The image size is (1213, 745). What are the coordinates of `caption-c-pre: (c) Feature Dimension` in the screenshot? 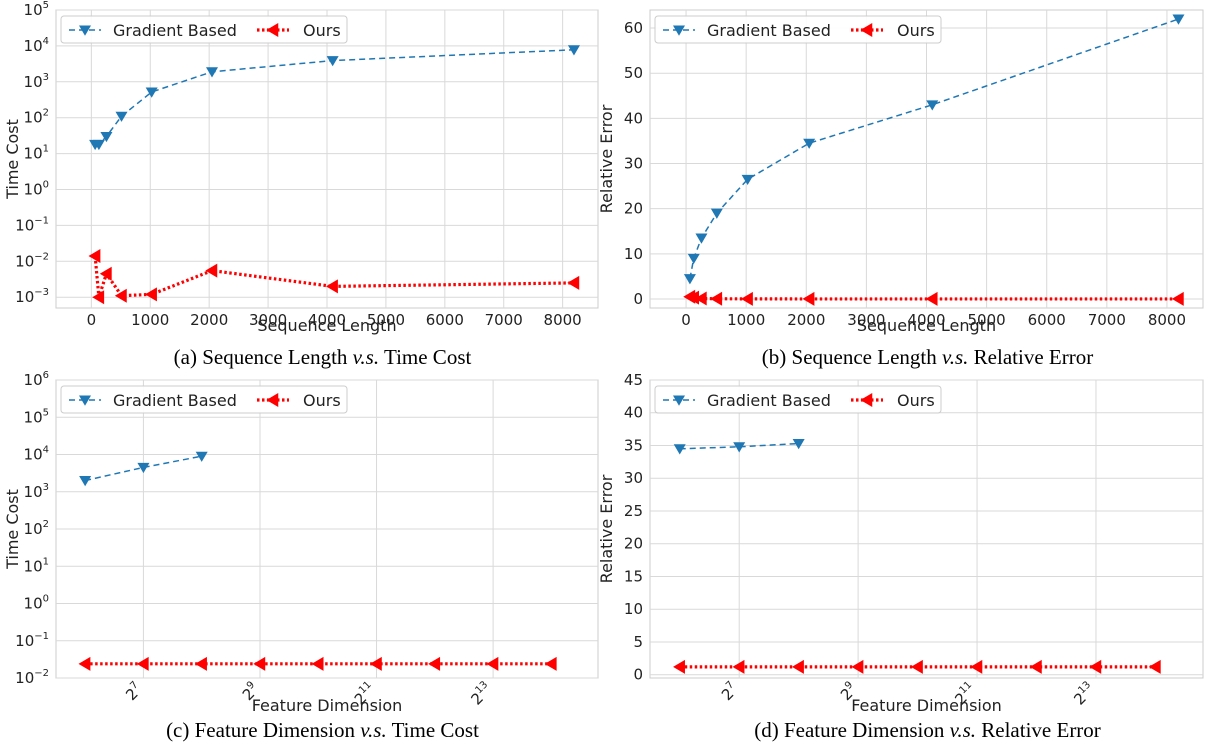 It's located at (263, 730).